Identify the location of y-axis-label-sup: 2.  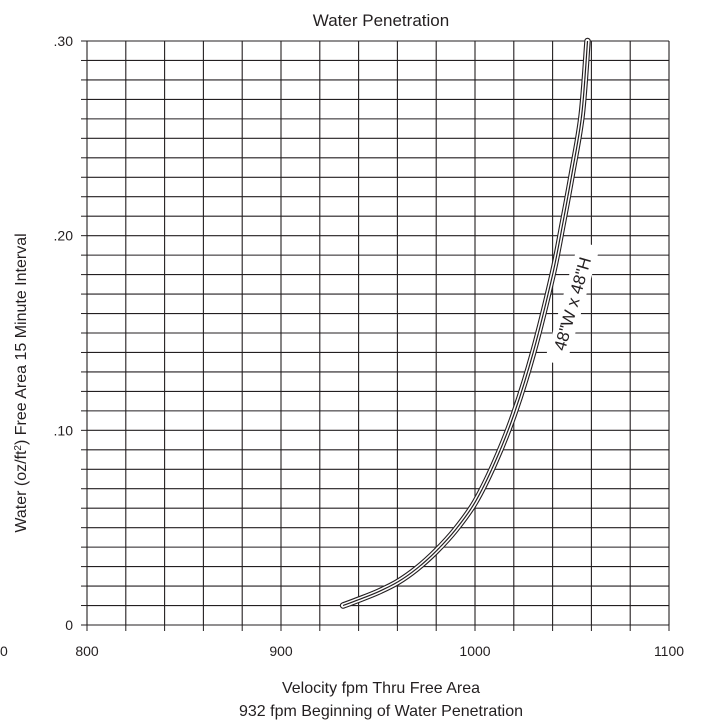
(18, 448).